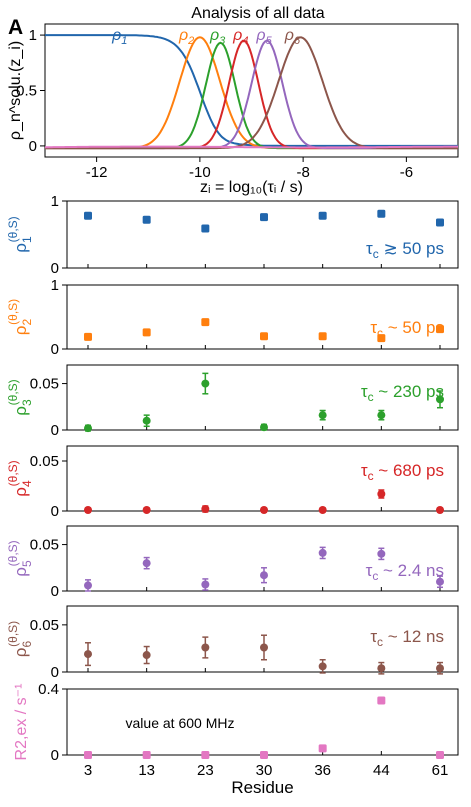 The height and width of the screenshot is (807, 471). Describe the element at coordinates (251, 187) in the screenshot. I see `x-axis-label: zᵢ = log₁₀(τᵢ / s)` at that location.